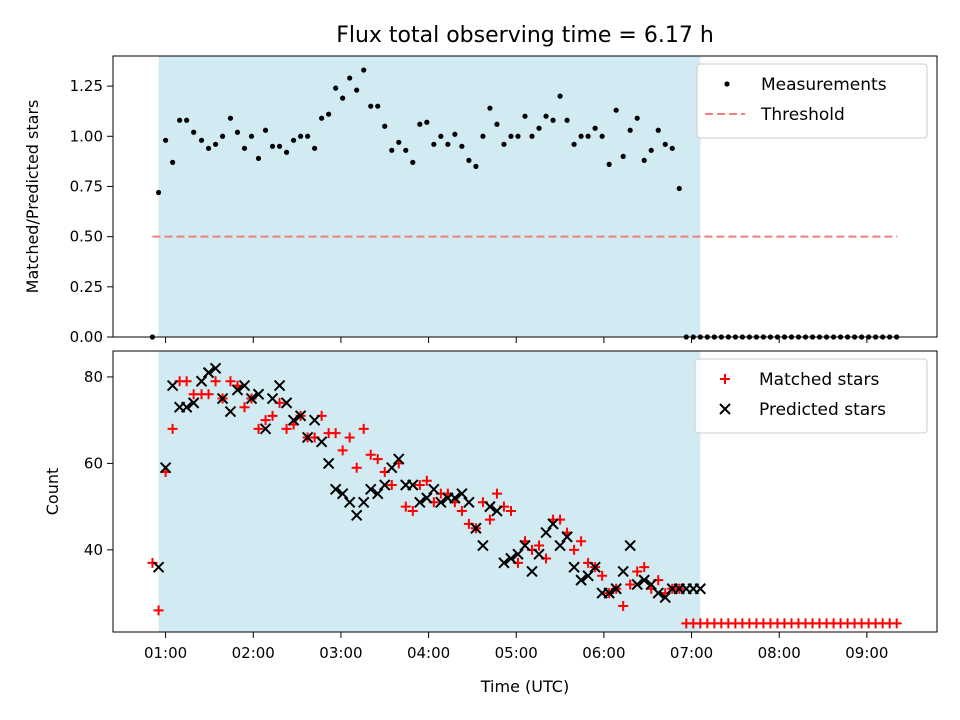 Image resolution: width=960 pixels, height=720 pixels. Describe the element at coordinates (165, 653) in the screenshot. I see `x-tick-label: 01:00` at that location.